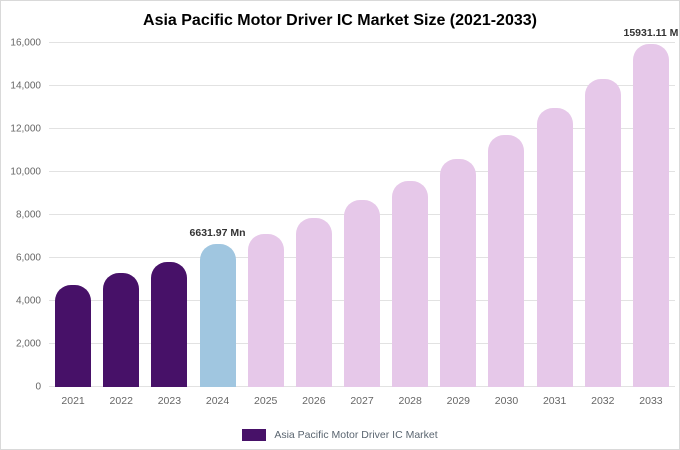  What do you see at coordinates (362, 293) in the screenshot?
I see `bar-2027` at bounding box center [362, 293].